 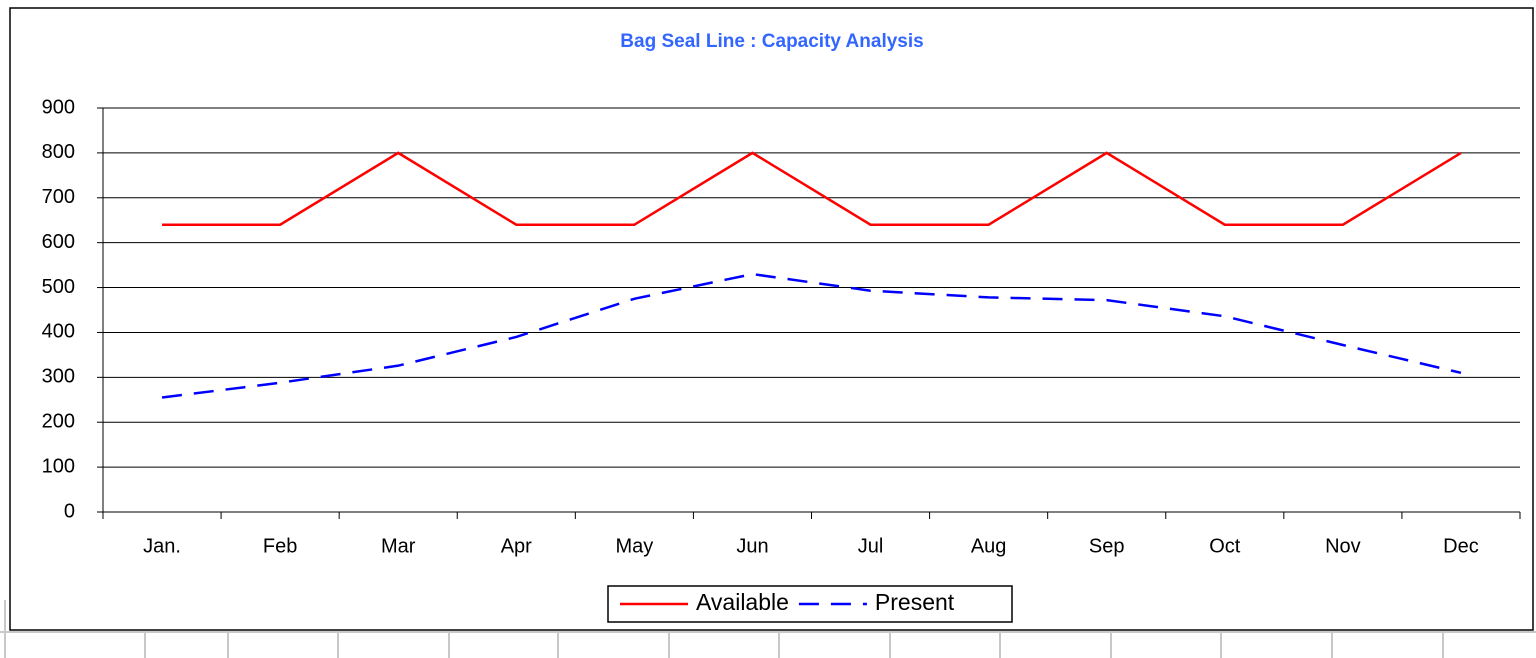 What do you see at coordinates (58, 466) in the screenshot?
I see `y-tick-label: 100` at bounding box center [58, 466].